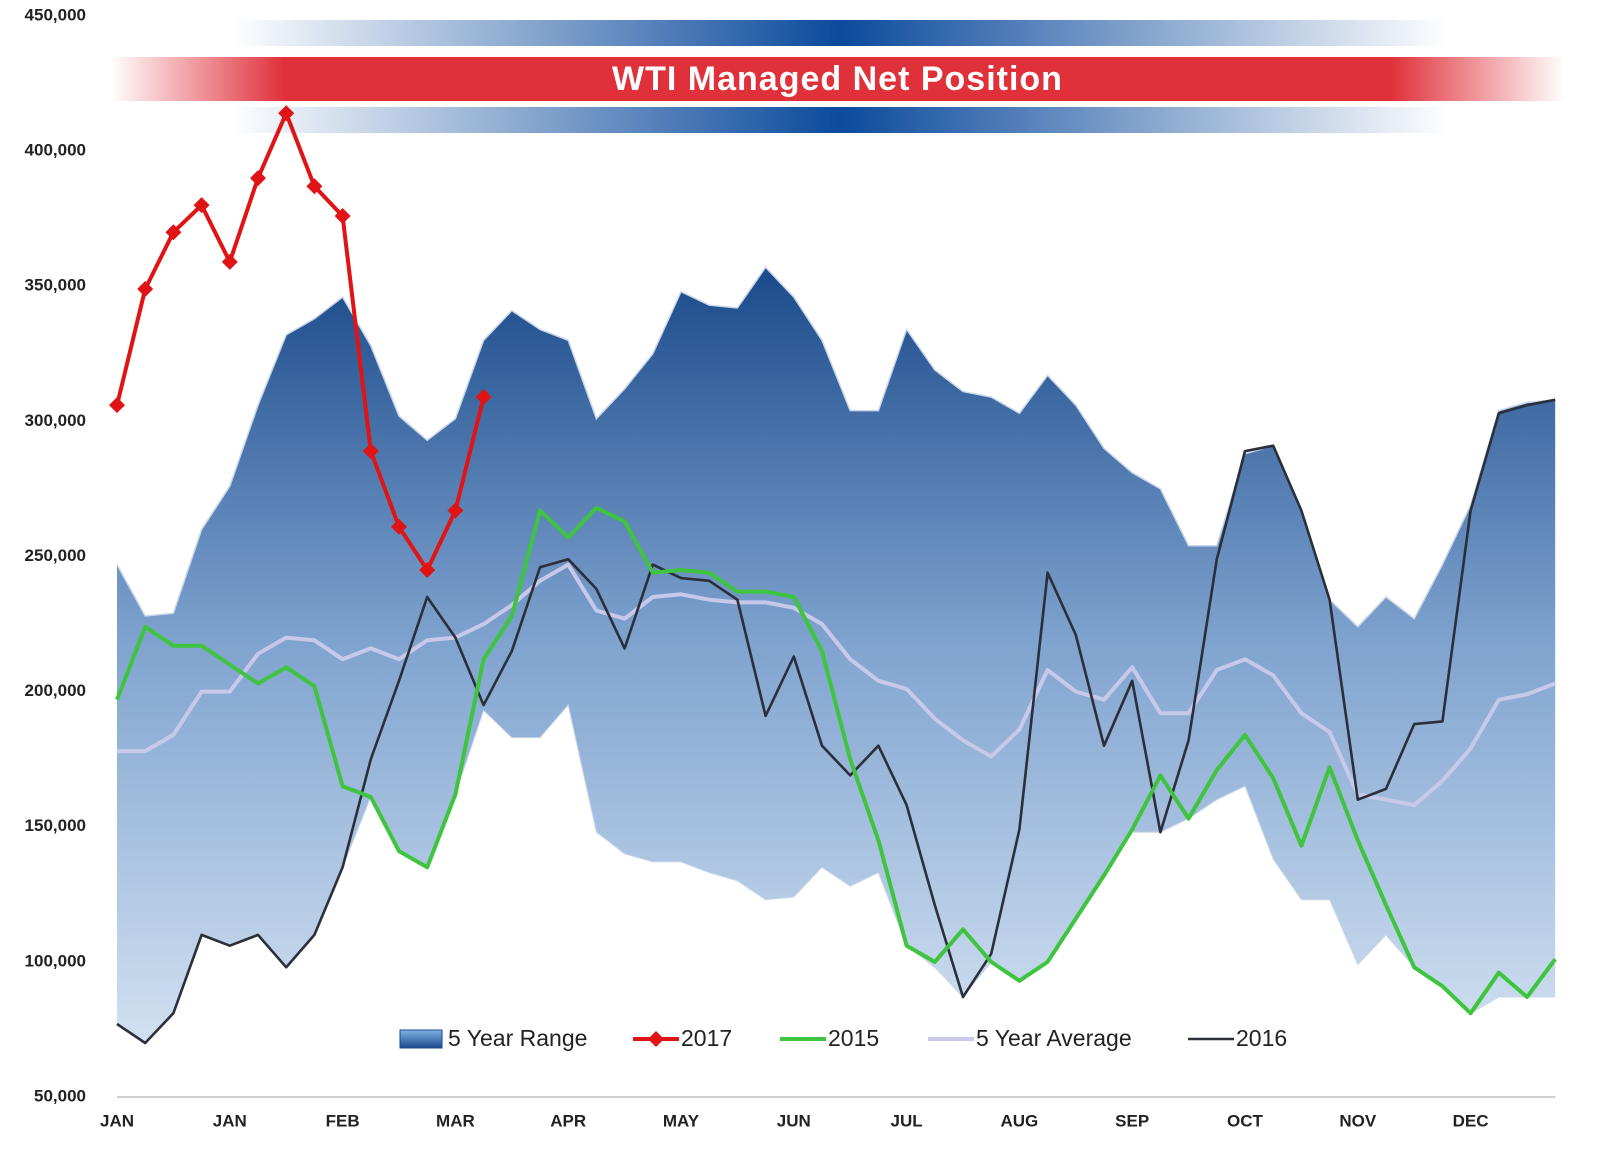 The image size is (1614, 1168). What do you see at coordinates (55, 690) in the screenshot?
I see `y-tick-label: 200,000` at bounding box center [55, 690].